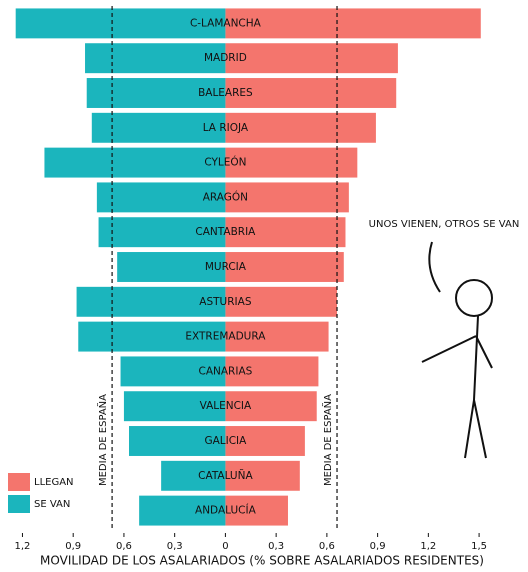  I want to click on x-tick-label: 0, so click(225, 546).